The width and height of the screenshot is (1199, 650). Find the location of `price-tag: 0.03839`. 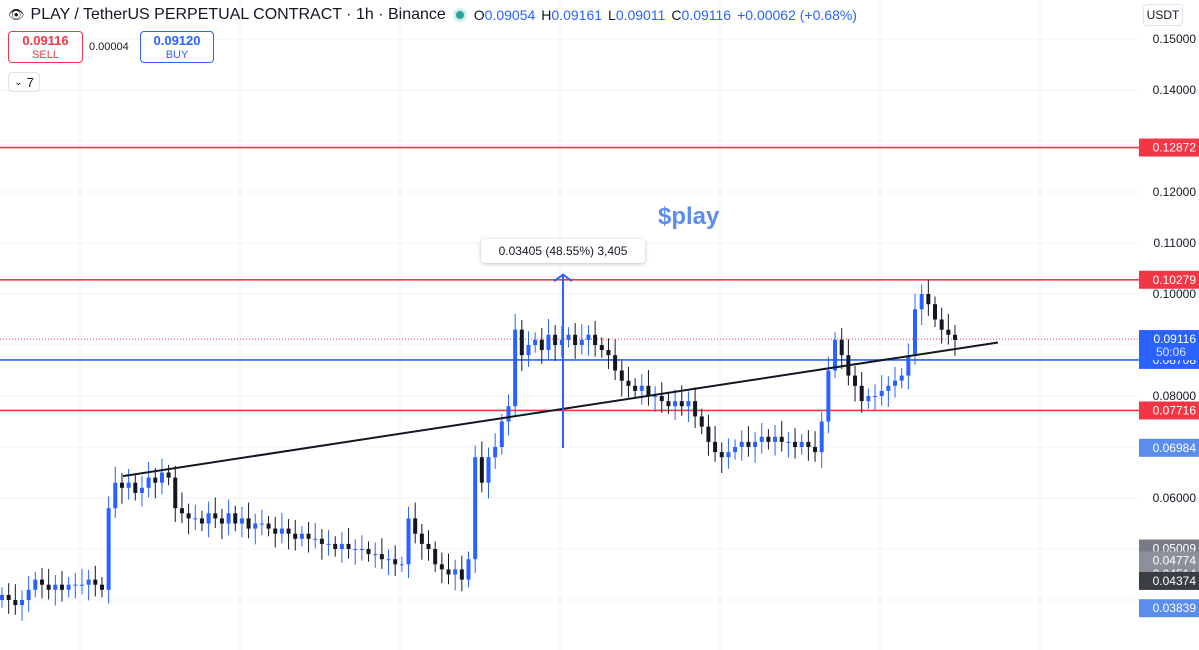

price-tag: 0.03839 is located at coordinates (1175, 608).